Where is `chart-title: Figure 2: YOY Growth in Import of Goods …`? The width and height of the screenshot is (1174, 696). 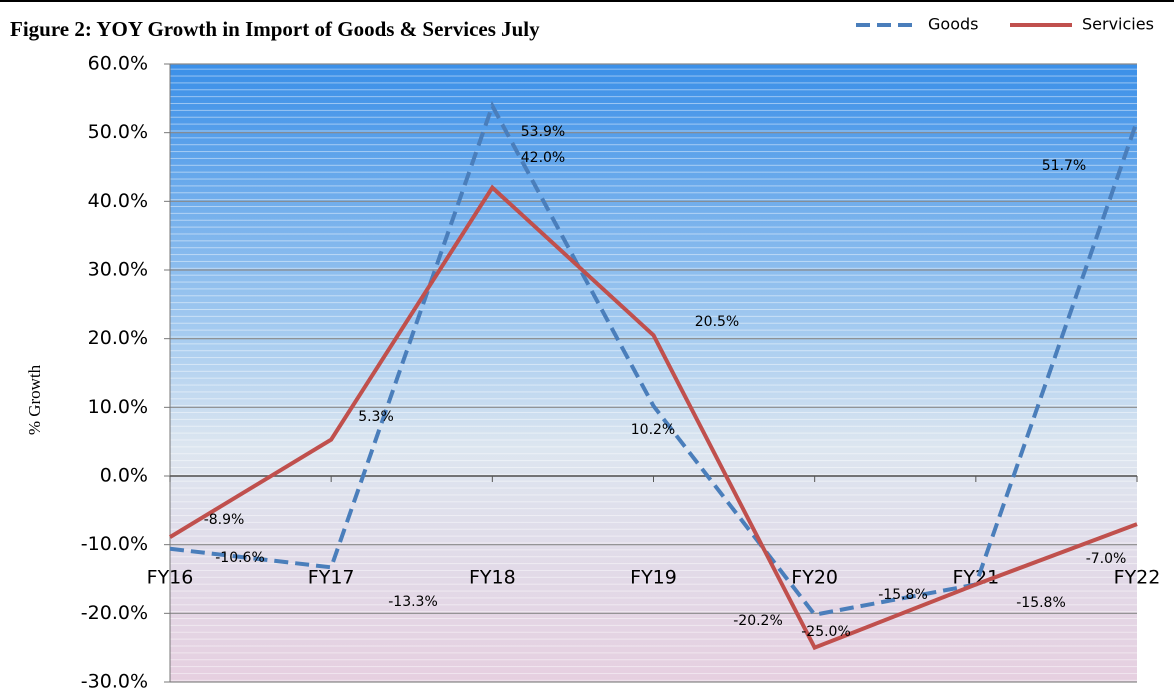 chart-title: Figure 2: YOY Growth in Import of Goods … is located at coordinates (275, 29).